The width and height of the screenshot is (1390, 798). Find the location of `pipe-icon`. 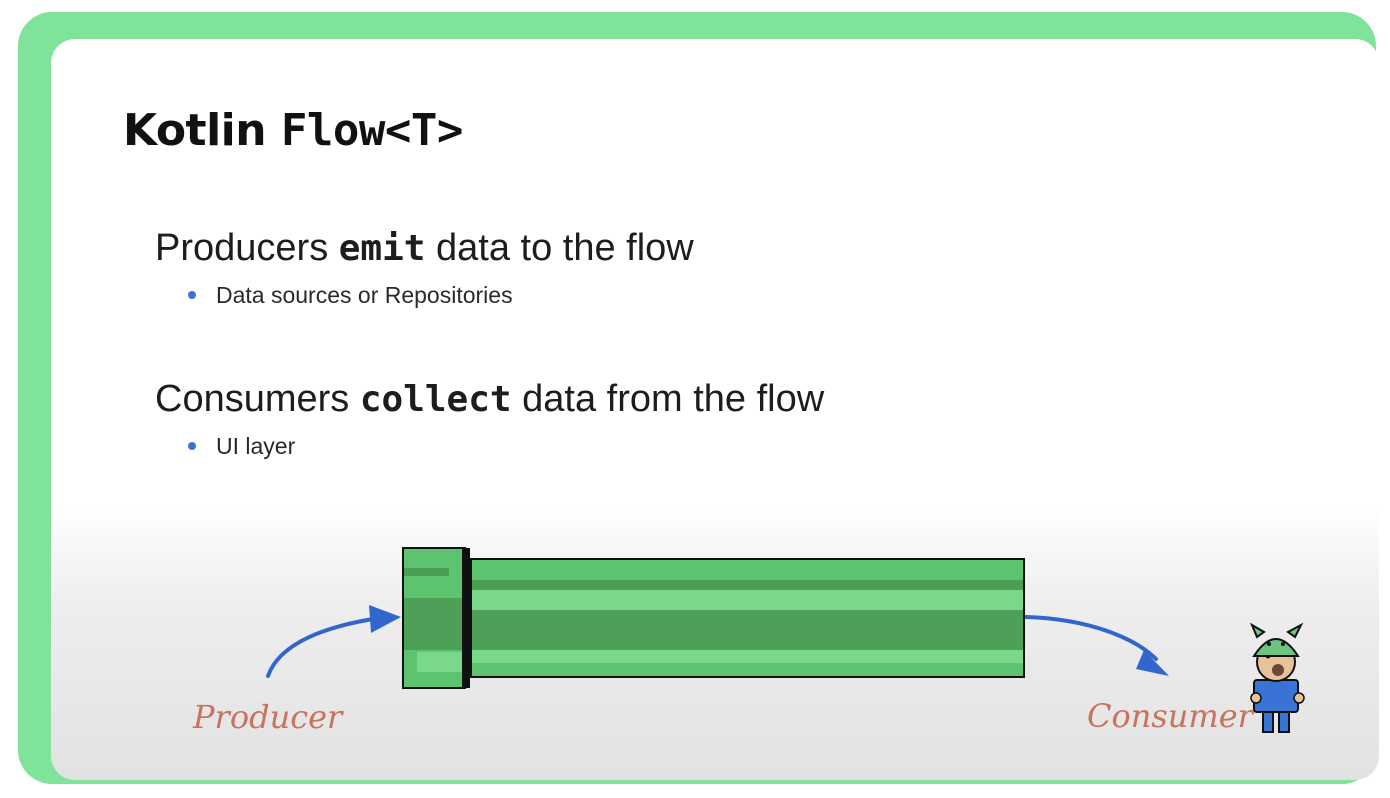

pipe-icon is located at coordinates (713, 618).